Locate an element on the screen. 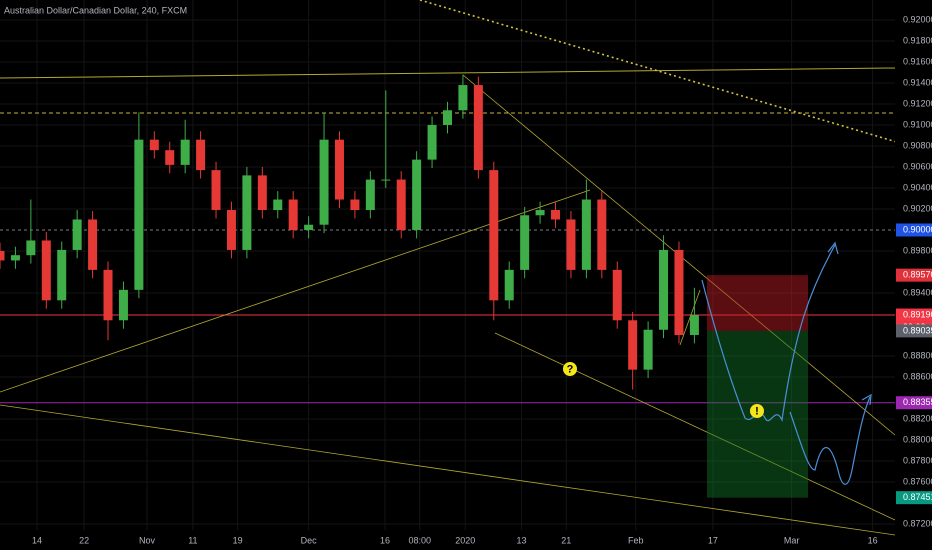 The image size is (932, 550). annotation-badge is located at coordinates (757, 411).